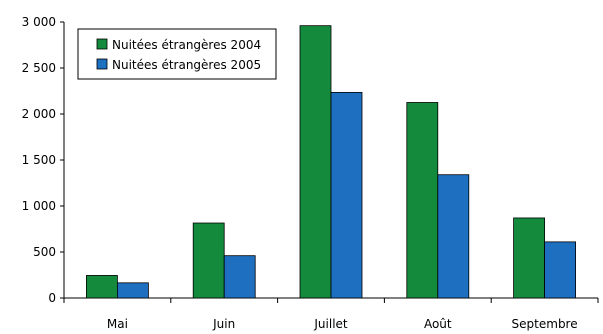  I want to click on y-tick-label: 2 500, so click(39, 68).